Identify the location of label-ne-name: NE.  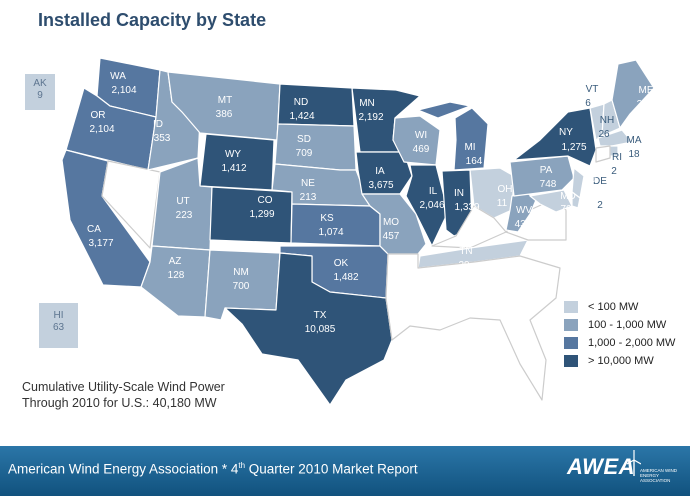
(308, 183).